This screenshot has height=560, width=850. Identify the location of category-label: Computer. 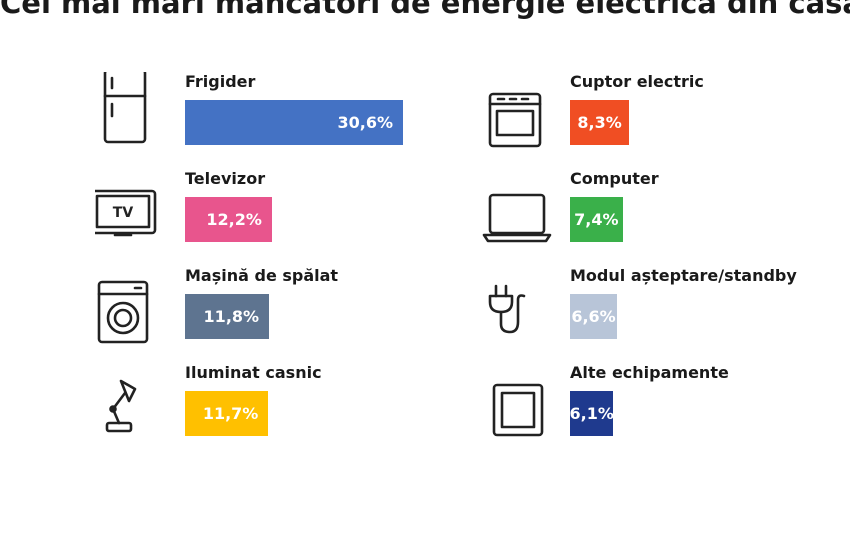
(614, 178).